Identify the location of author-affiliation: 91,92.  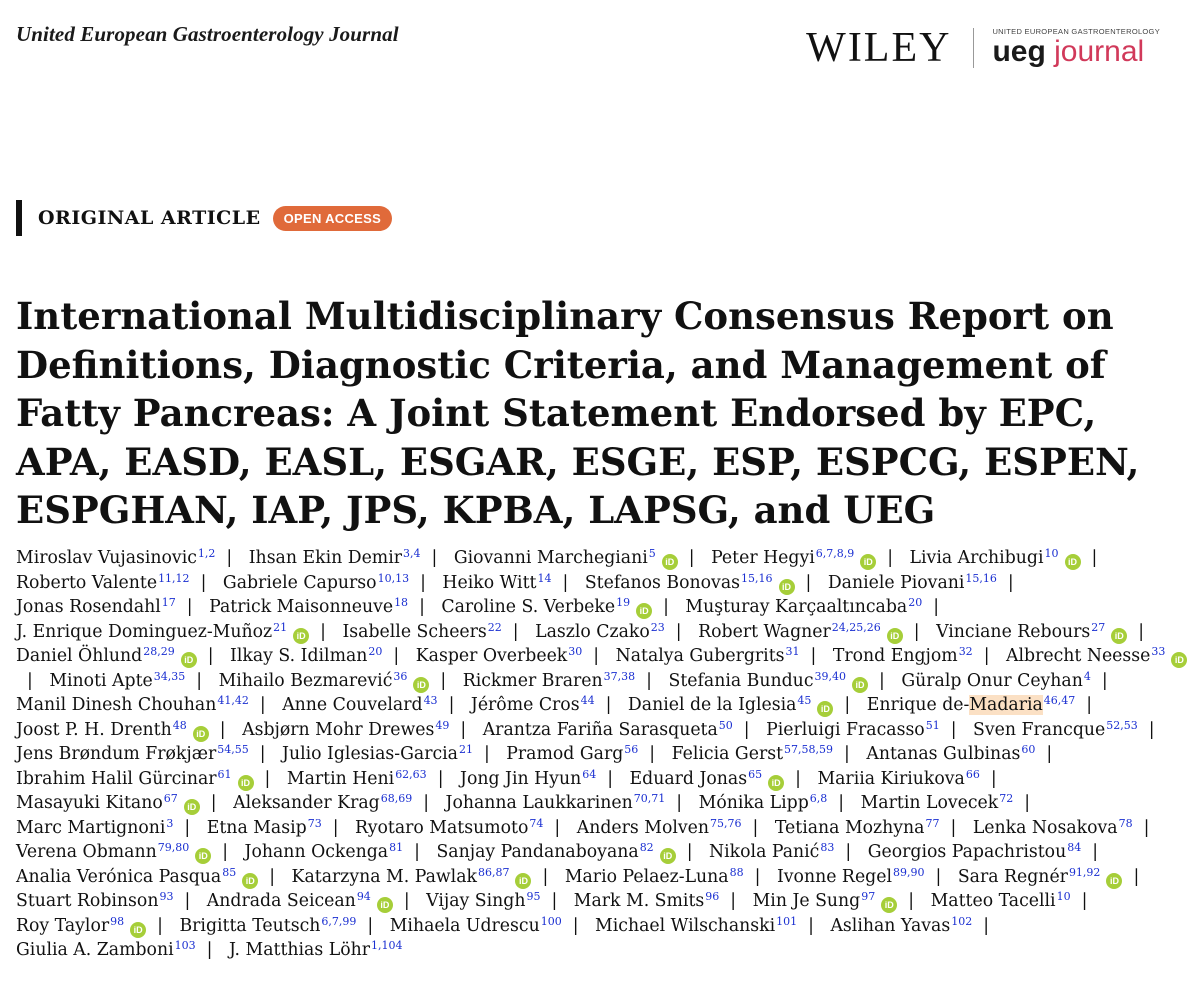
(1084, 872).